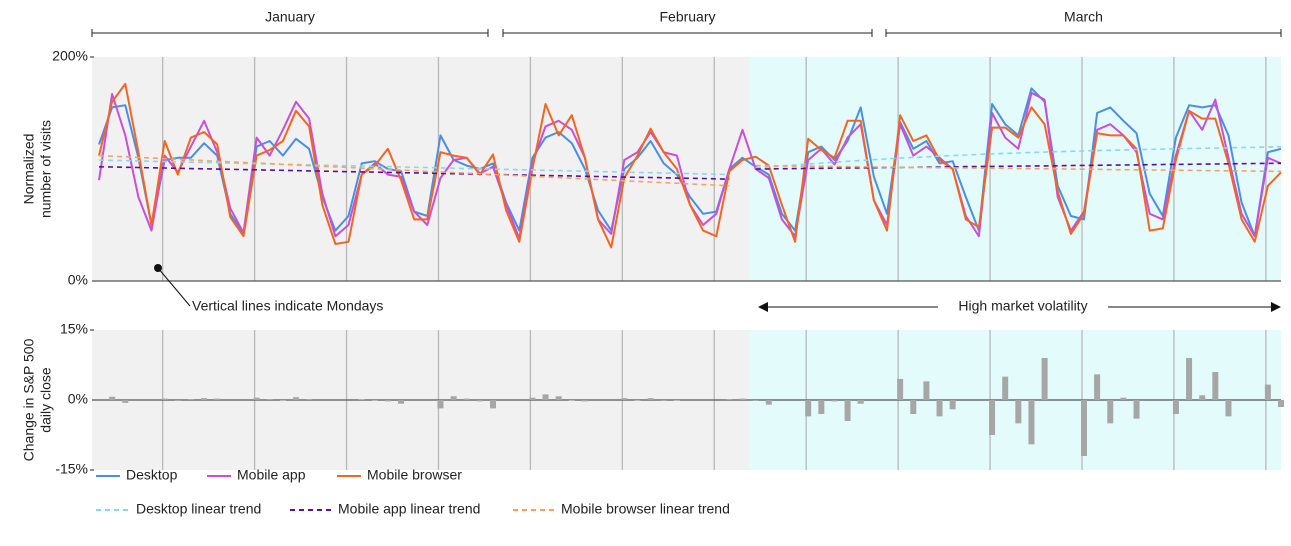 This screenshot has width=1291, height=546. Describe the element at coordinates (29, 399) in the screenshot. I see `y-axis-label: Change in S&P 500` at that location.